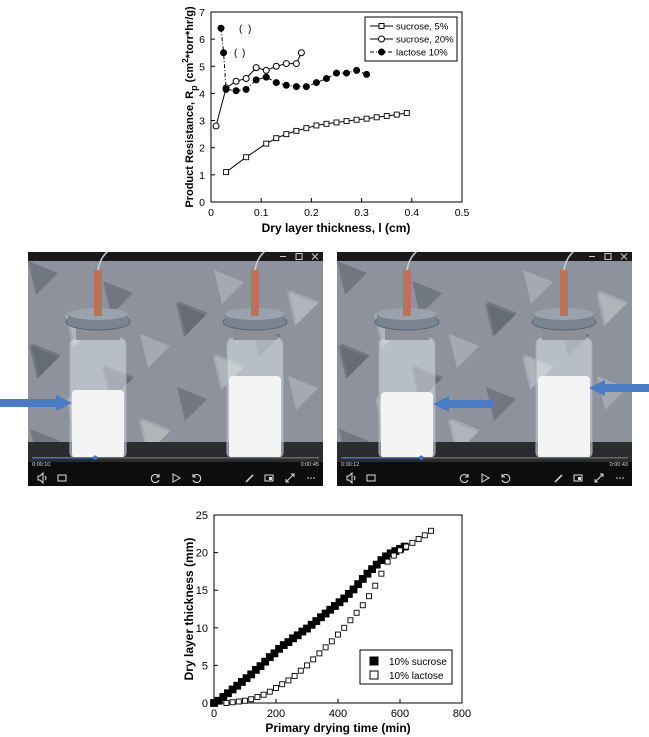 Image resolution: width=649 pixels, height=737 pixels. I want to click on current-time: 0:00:10, so click(41, 465).